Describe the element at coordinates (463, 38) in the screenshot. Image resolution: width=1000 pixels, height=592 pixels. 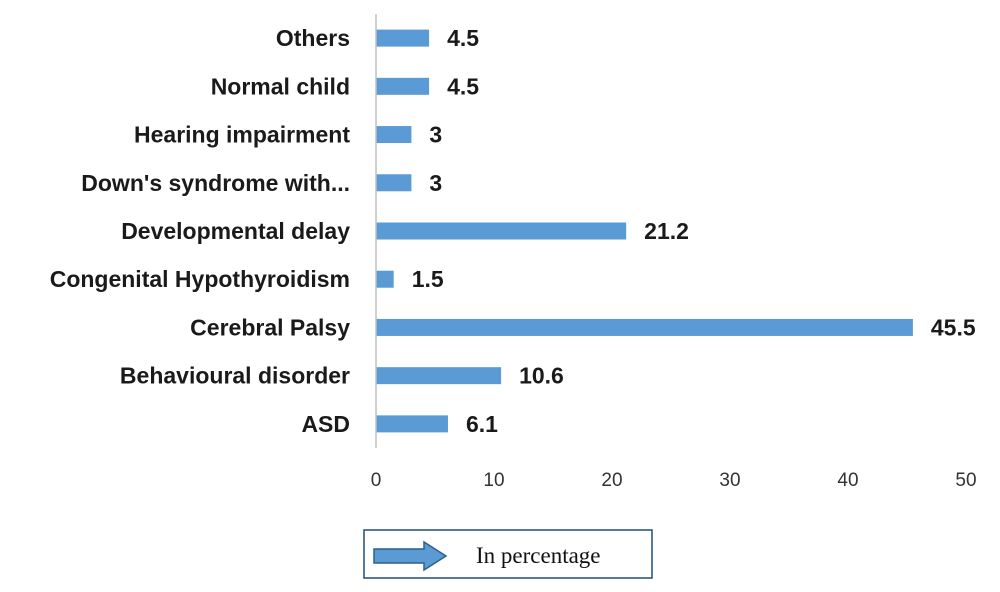
I see `value-label-8: 4.5` at that location.